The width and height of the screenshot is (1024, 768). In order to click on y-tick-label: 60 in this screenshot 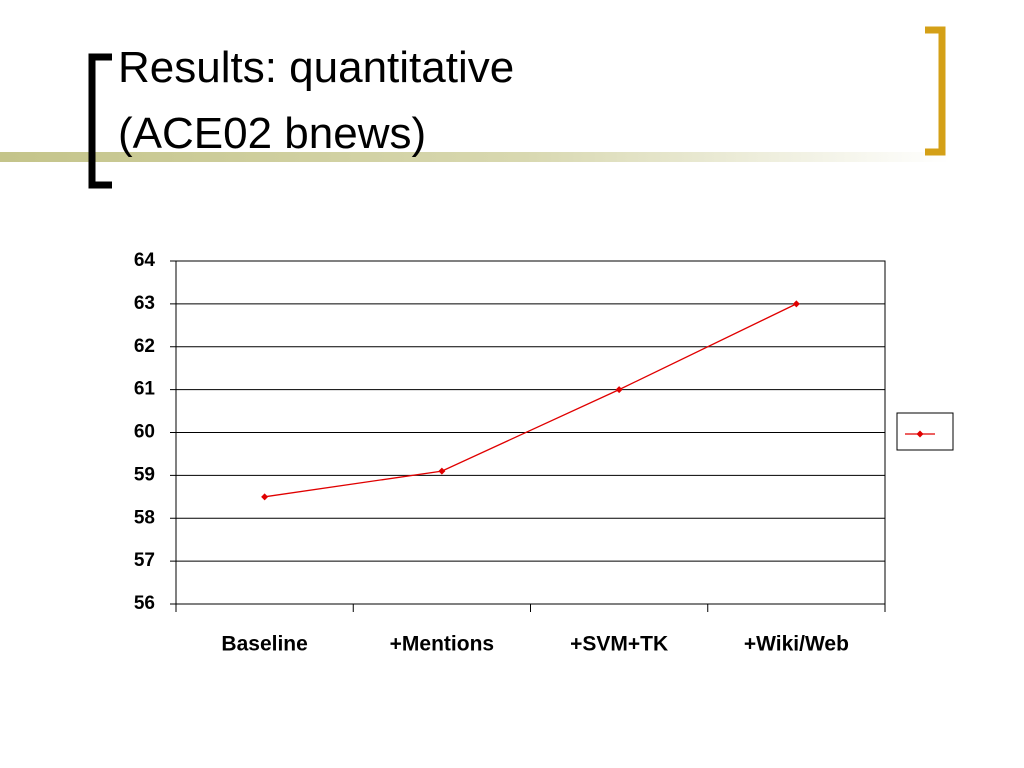, I will do `click(144, 432)`.